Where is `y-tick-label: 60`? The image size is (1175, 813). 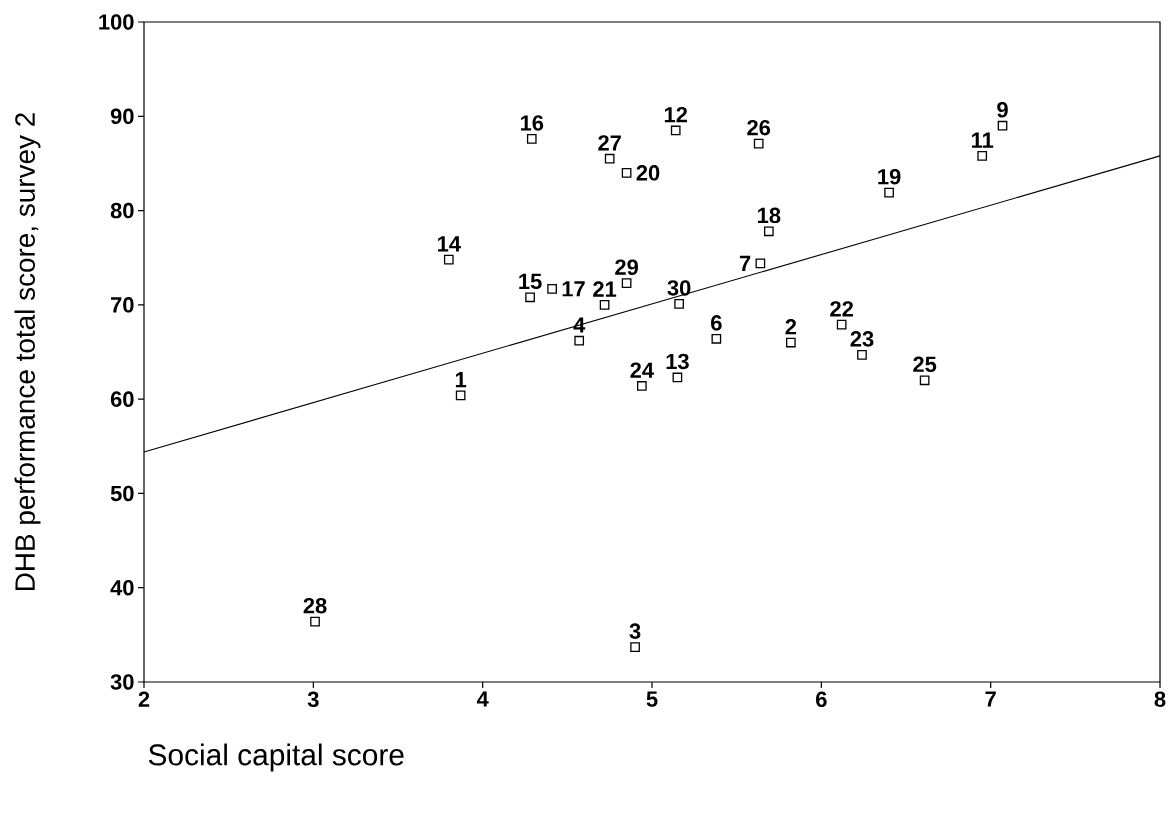
y-tick-label: 60 is located at coordinates (122, 399).